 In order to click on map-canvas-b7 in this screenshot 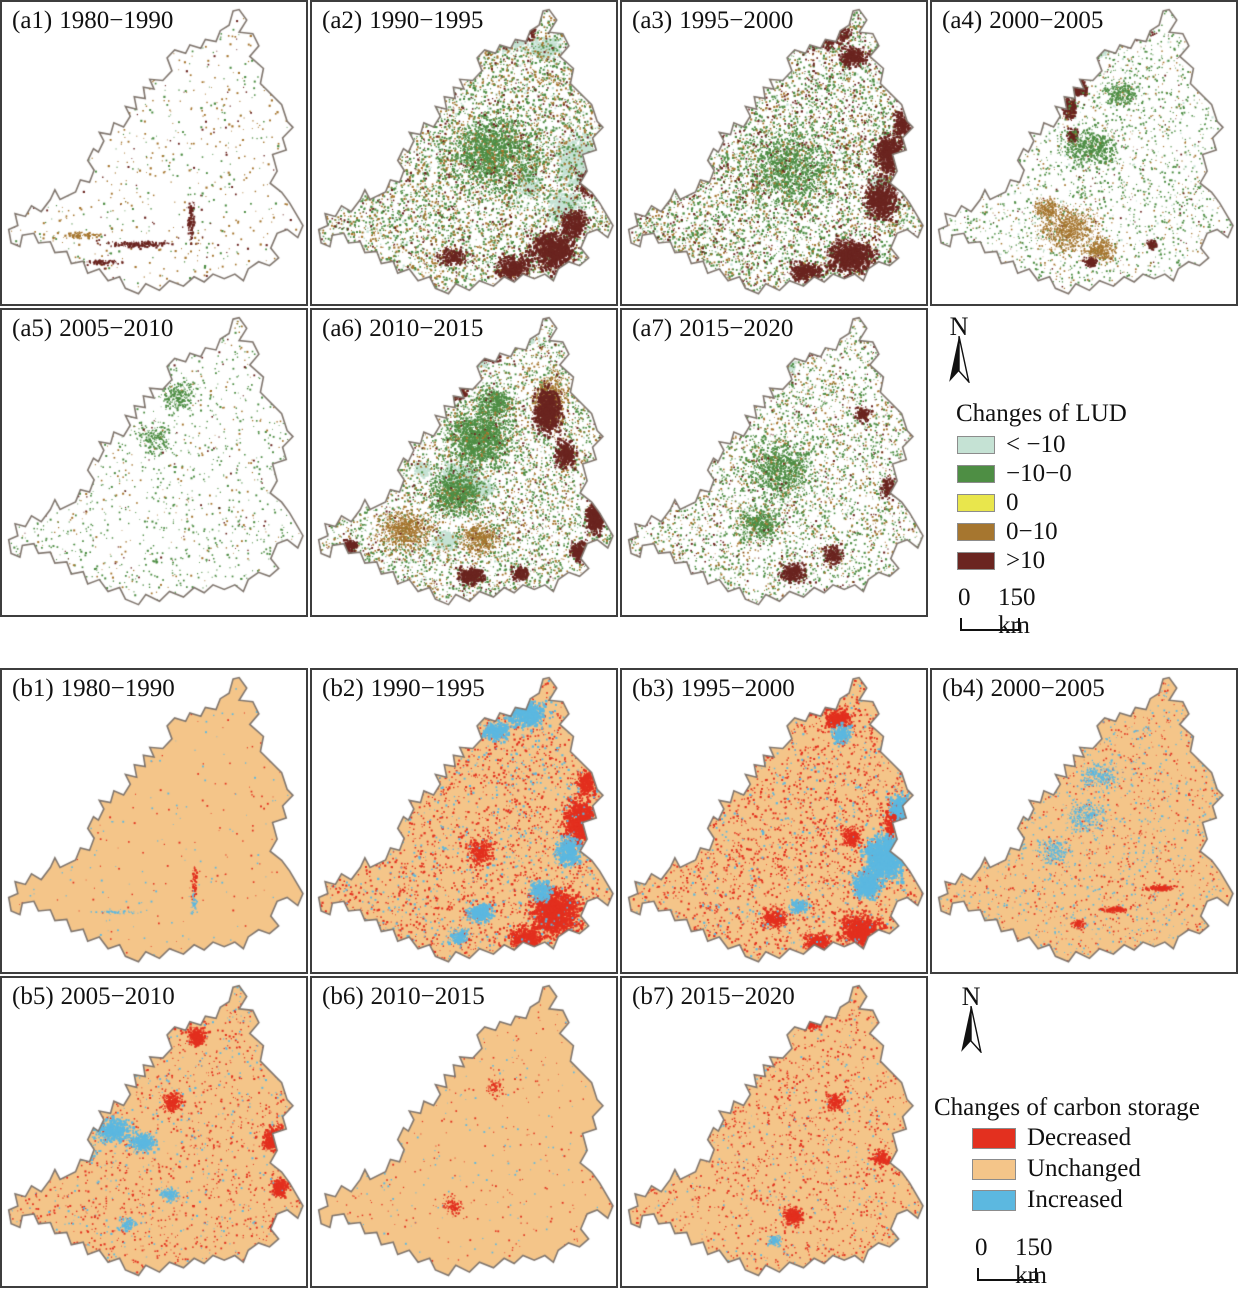, I will do `click(774, 1132)`.